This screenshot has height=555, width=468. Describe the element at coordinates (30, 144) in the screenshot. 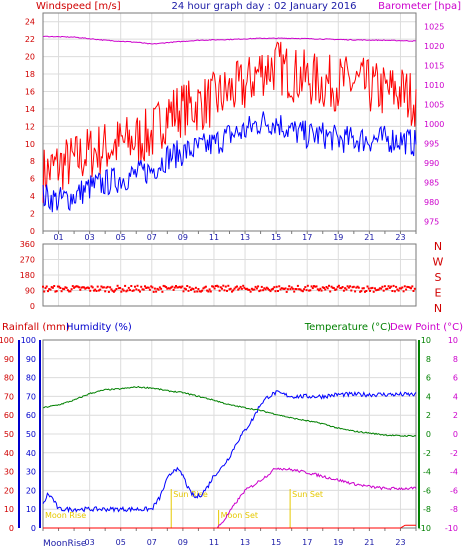

I see `y-left-tick-label: 10` at that location.